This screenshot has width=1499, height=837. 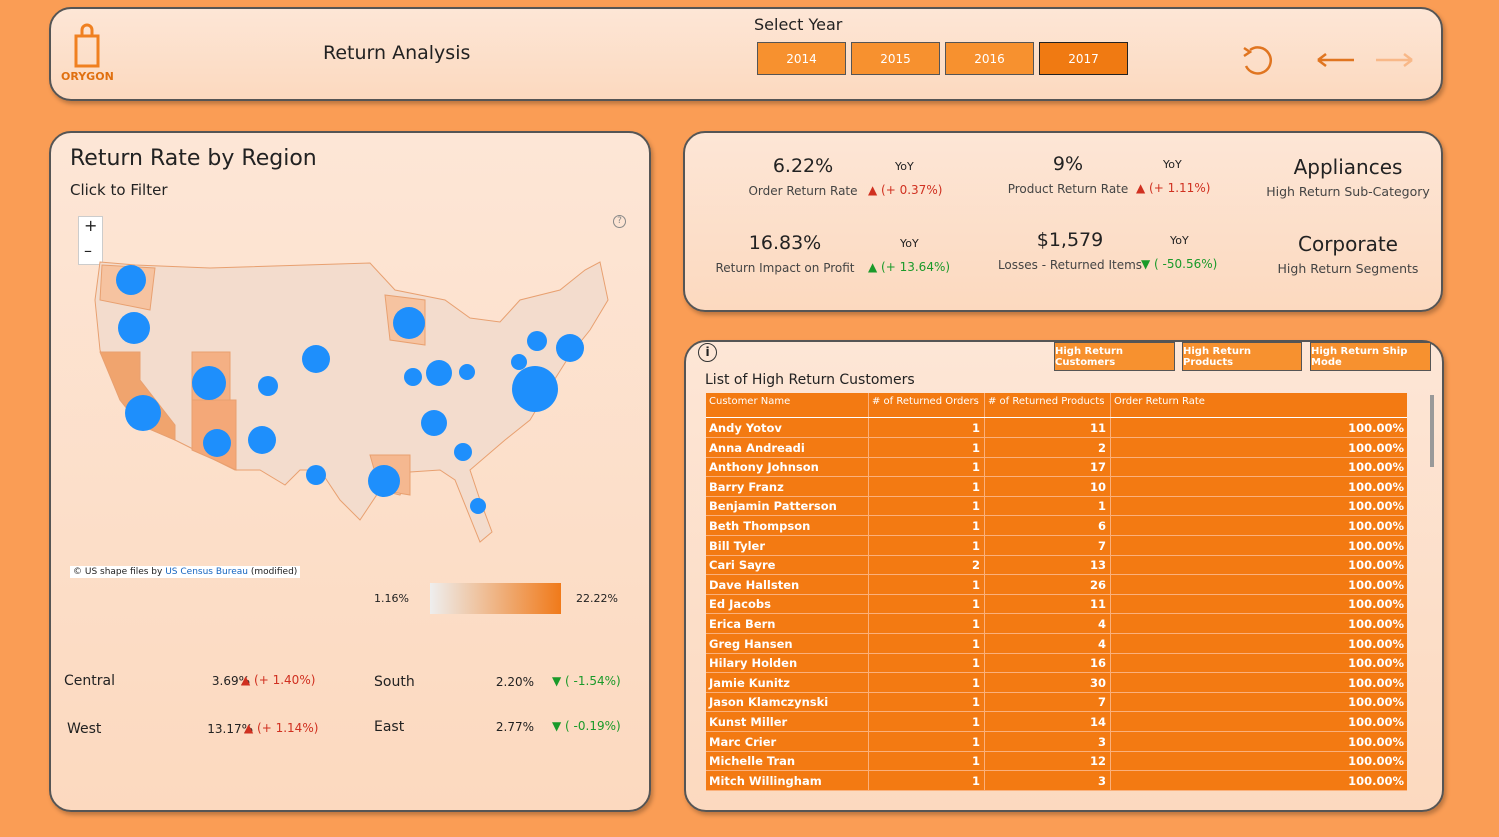 What do you see at coordinates (391, 598) in the screenshot?
I see `legend-min: 1.16%` at bounding box center [391, 598].